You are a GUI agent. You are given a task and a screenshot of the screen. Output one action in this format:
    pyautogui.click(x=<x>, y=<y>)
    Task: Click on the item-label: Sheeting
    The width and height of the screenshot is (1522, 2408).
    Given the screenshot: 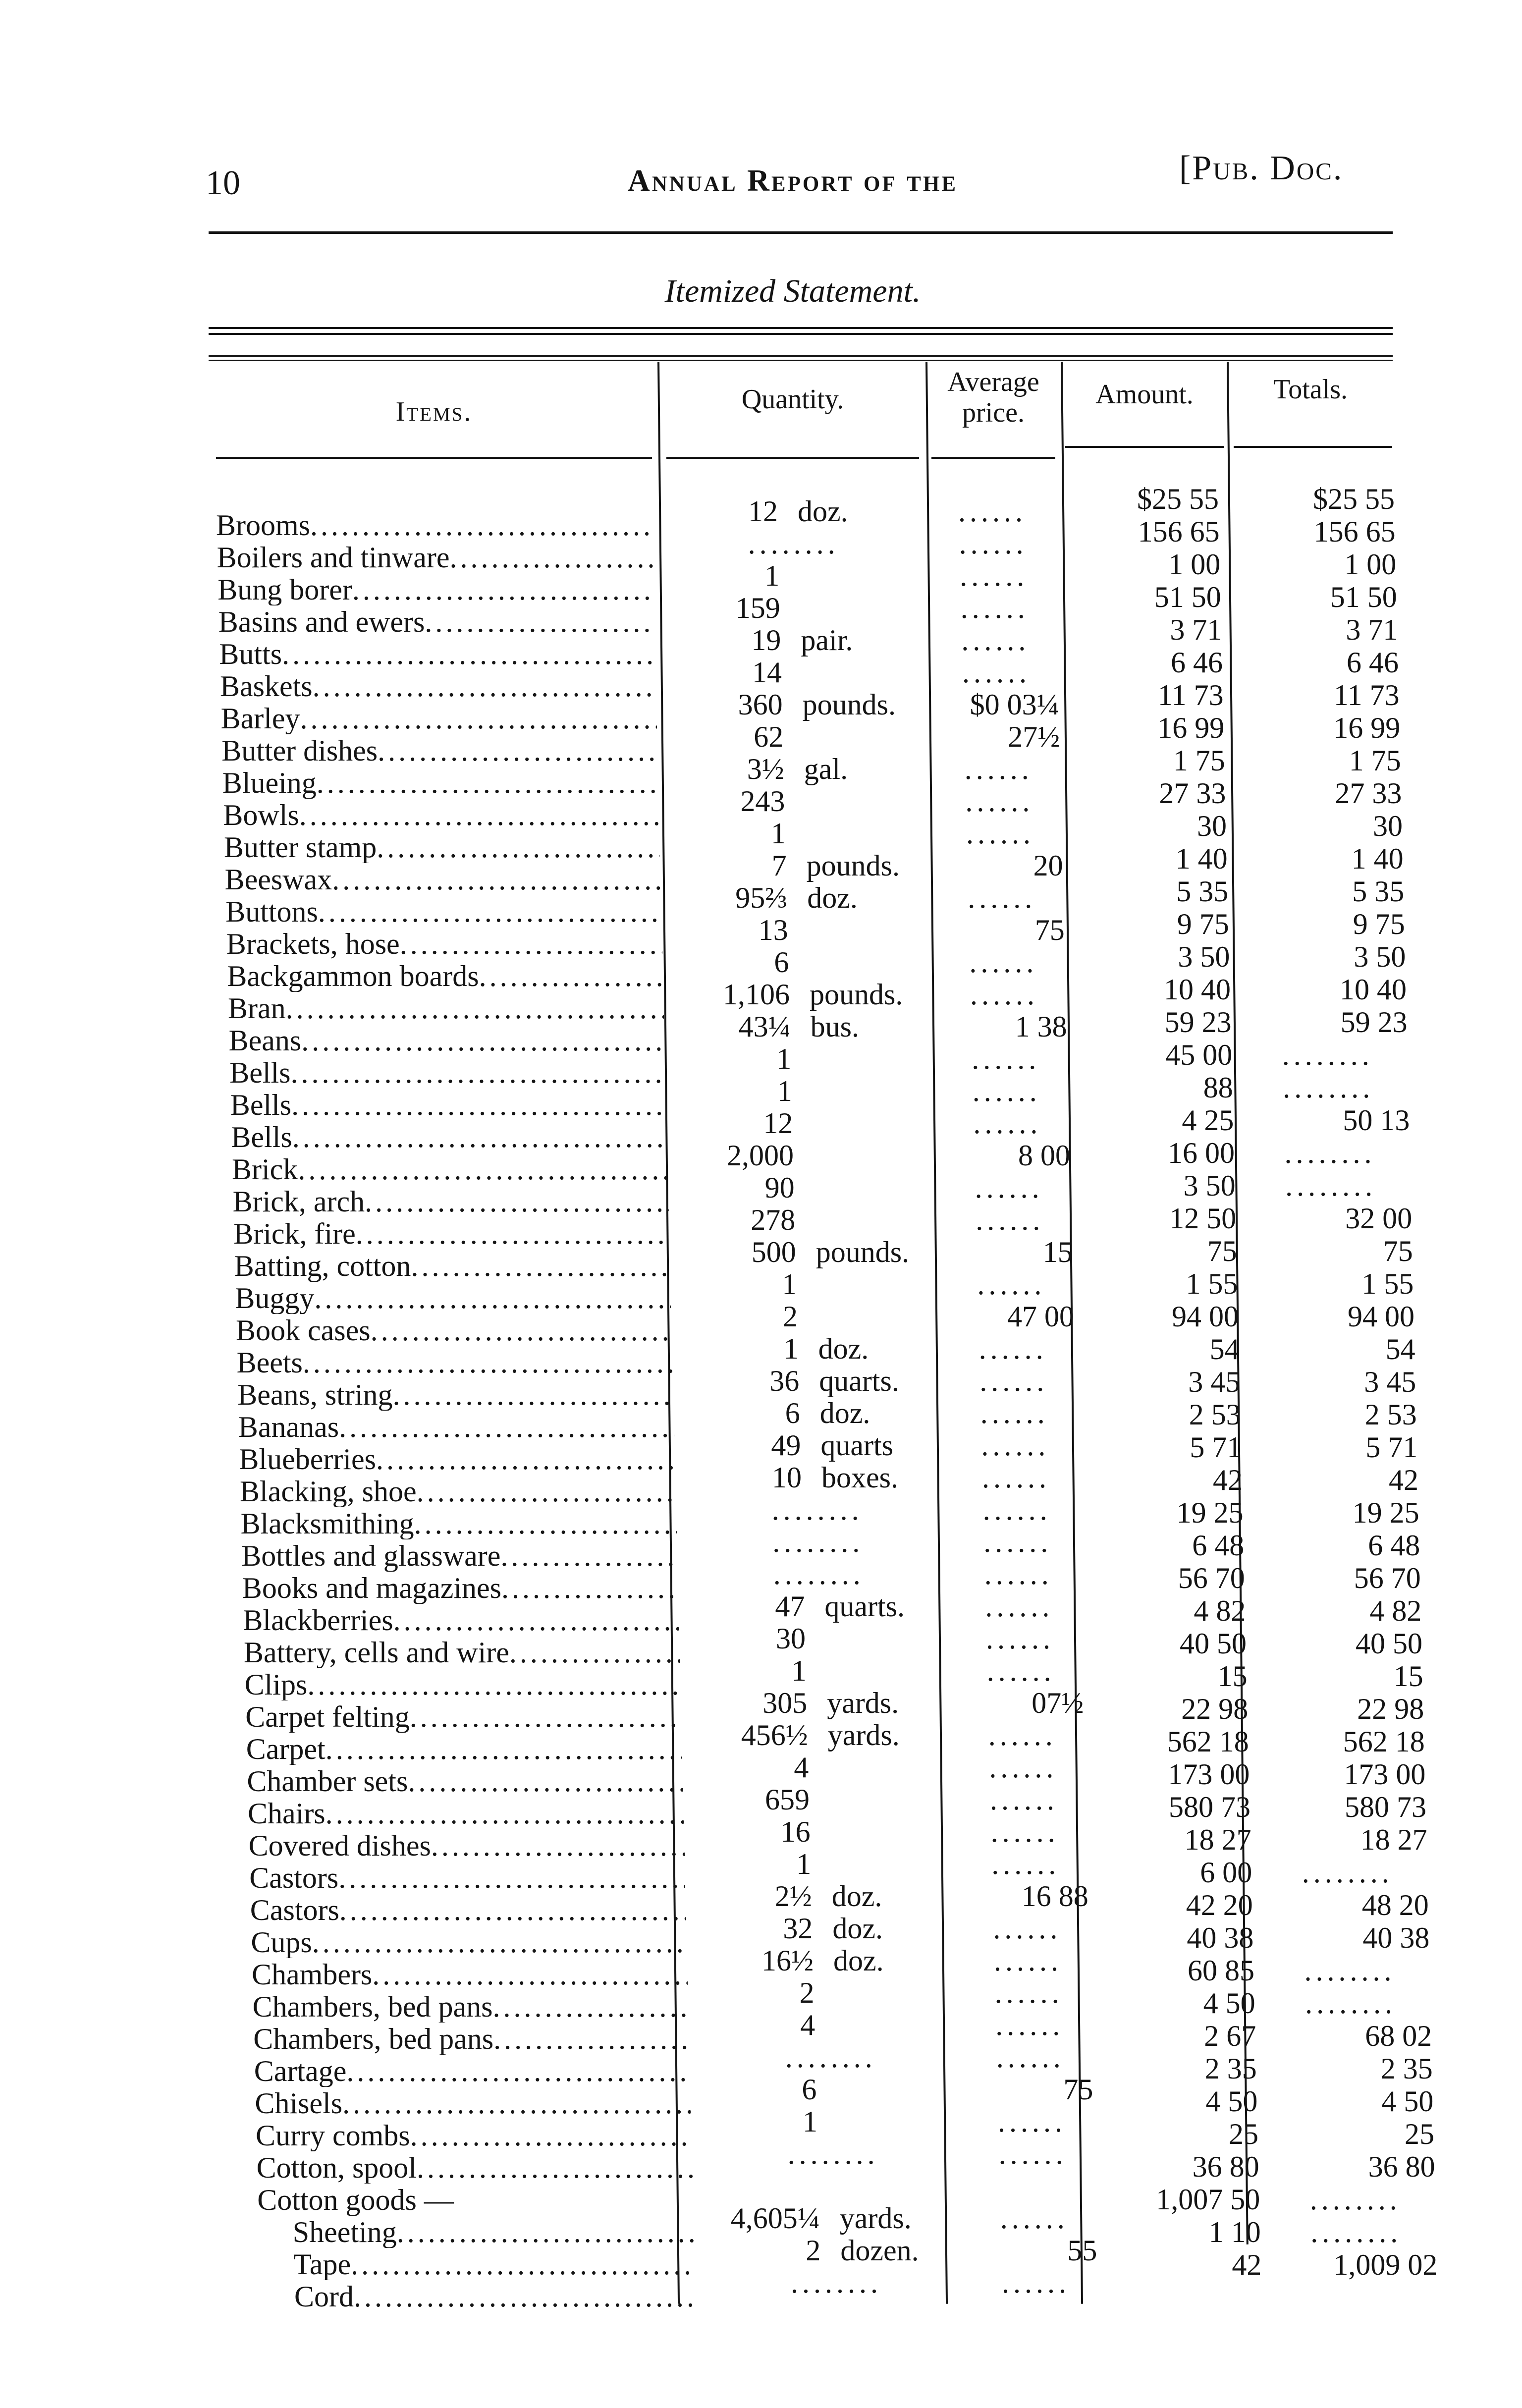 What is the action you would take?
    pyautogui.click(x=344, y=2232)
    